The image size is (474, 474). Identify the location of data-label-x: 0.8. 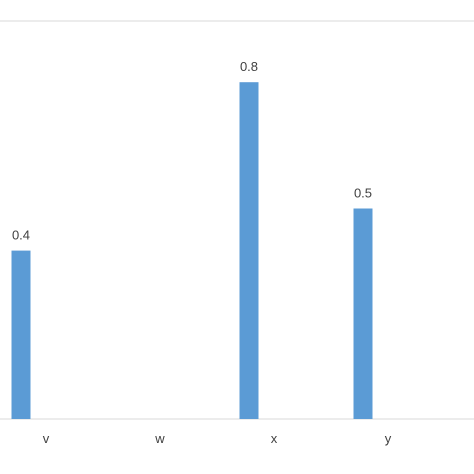
(249, 66).